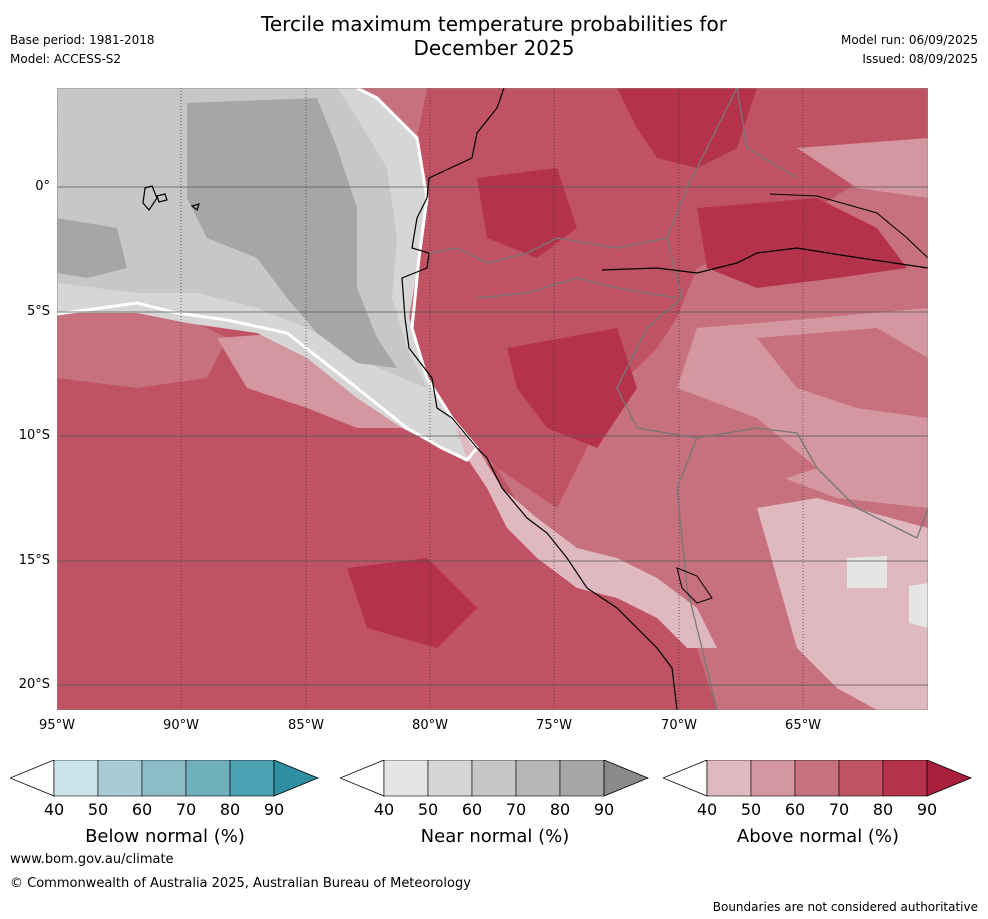  Describe the element at coordinates (34, 684) in the screenshot. I see `lat-label-20s: 20°S` at that location.